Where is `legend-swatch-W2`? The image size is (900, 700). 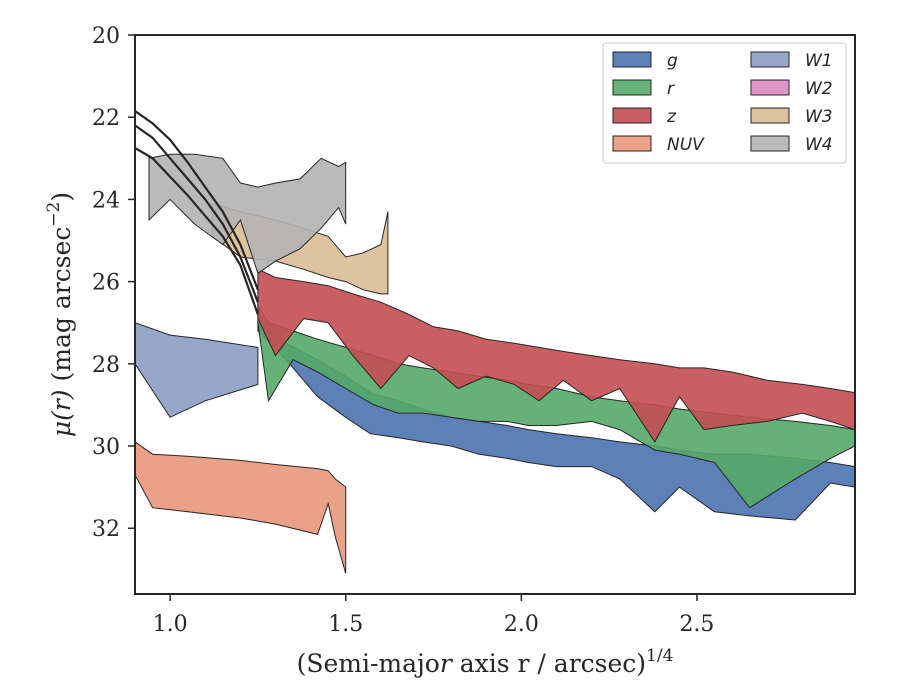 legend-swatch-W2 is located at coordinates (770, 87).